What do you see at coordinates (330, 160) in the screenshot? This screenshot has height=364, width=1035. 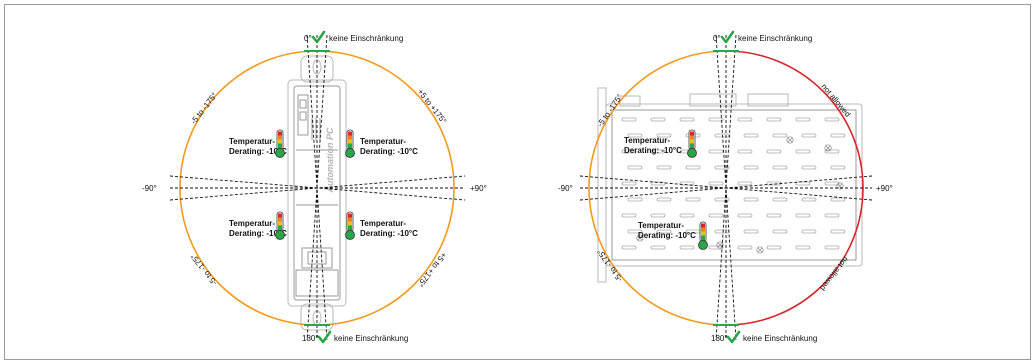 I see `device-brand-label: Automation PC` at bounding box center [330, 160].